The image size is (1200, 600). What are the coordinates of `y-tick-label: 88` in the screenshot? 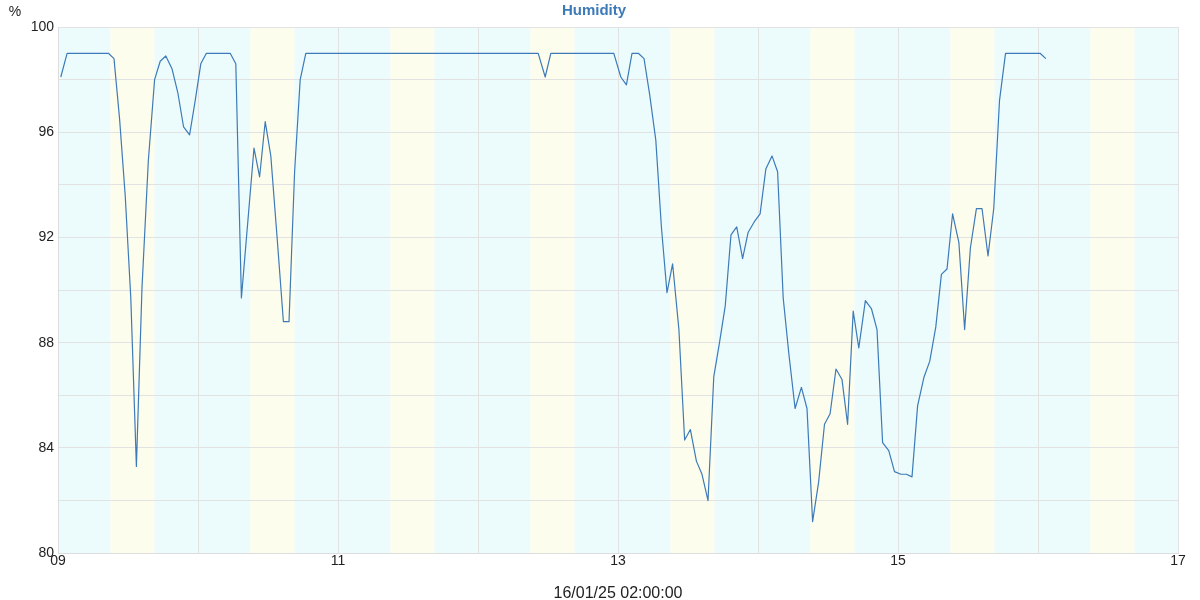 It's located at (46, 341).